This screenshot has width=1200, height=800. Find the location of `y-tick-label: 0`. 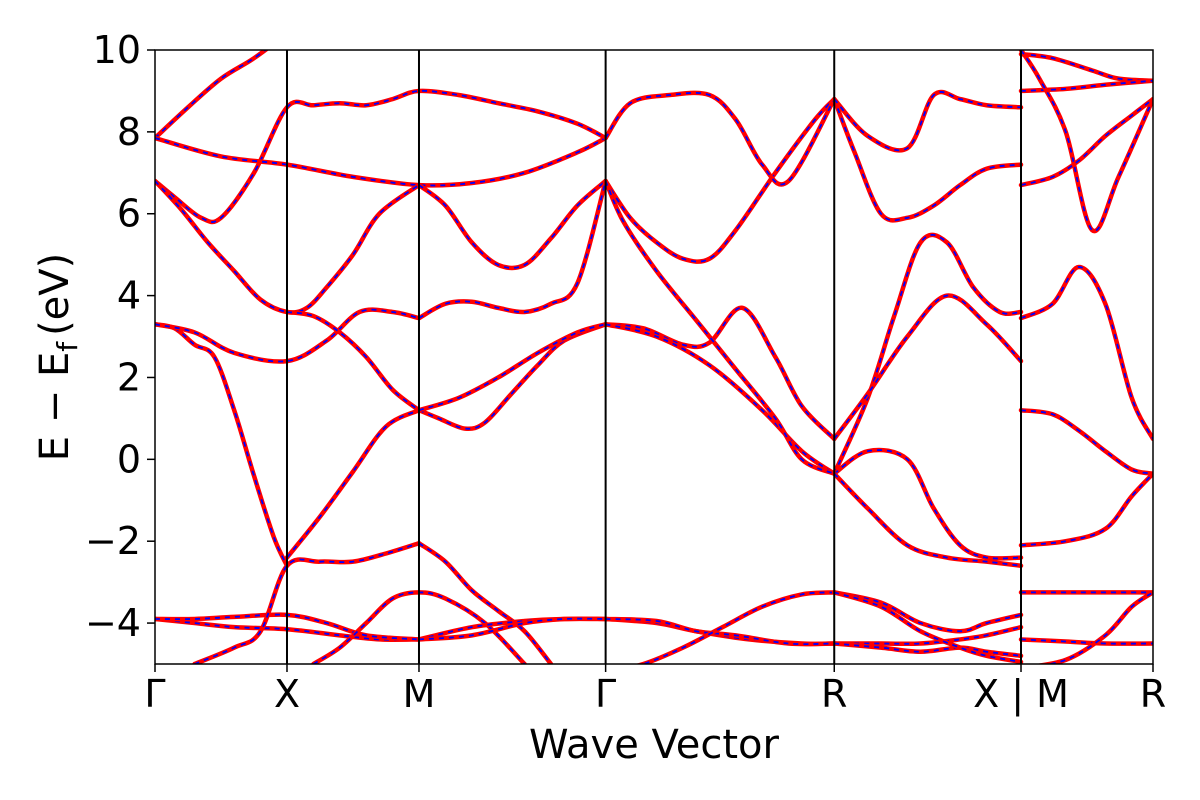

y-tick-label: 0 is located at coordinates (129, 459).